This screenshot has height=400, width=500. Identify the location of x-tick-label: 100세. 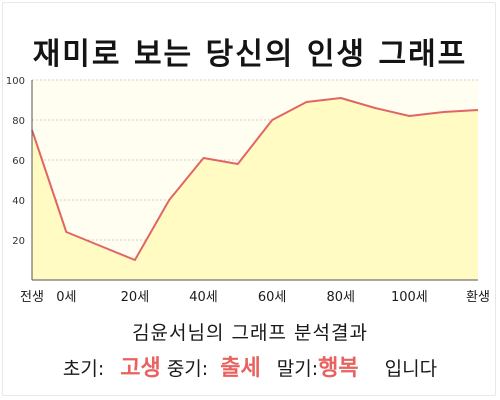
(409, 297).